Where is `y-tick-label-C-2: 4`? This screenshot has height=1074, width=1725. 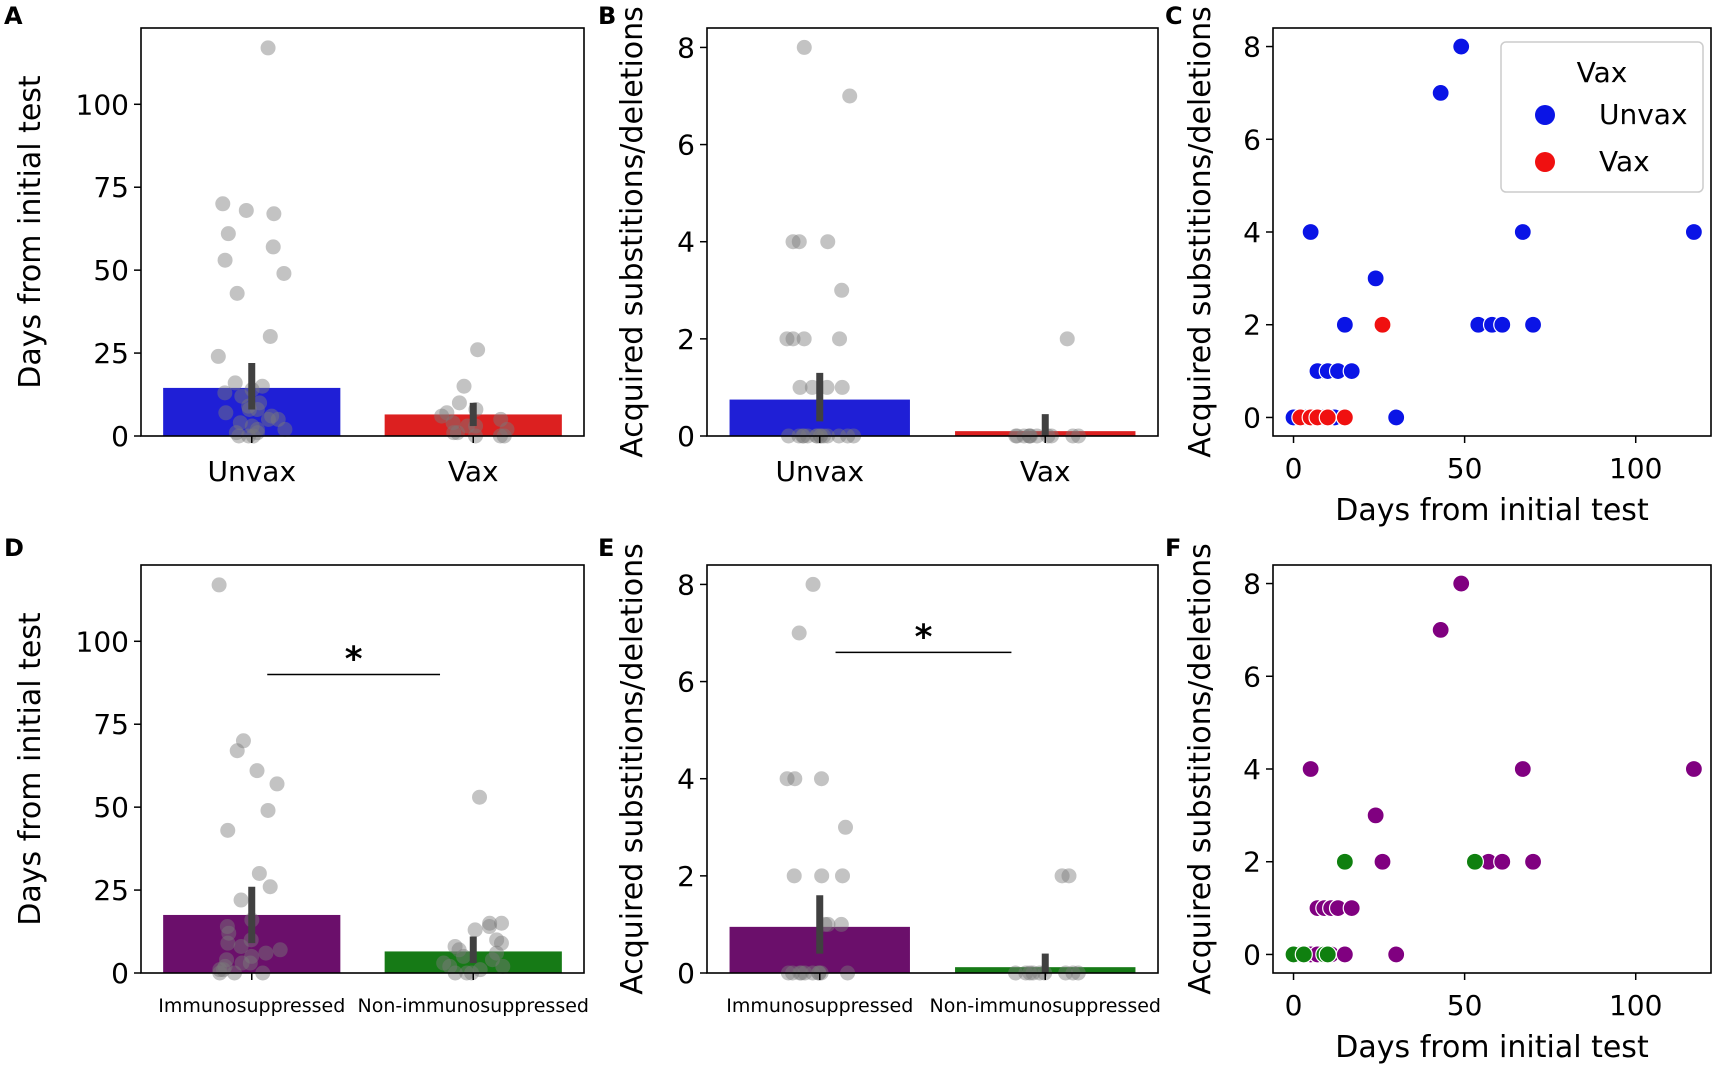 y-tick-label-C-2: 4 is located at coordinates (1252, 232).